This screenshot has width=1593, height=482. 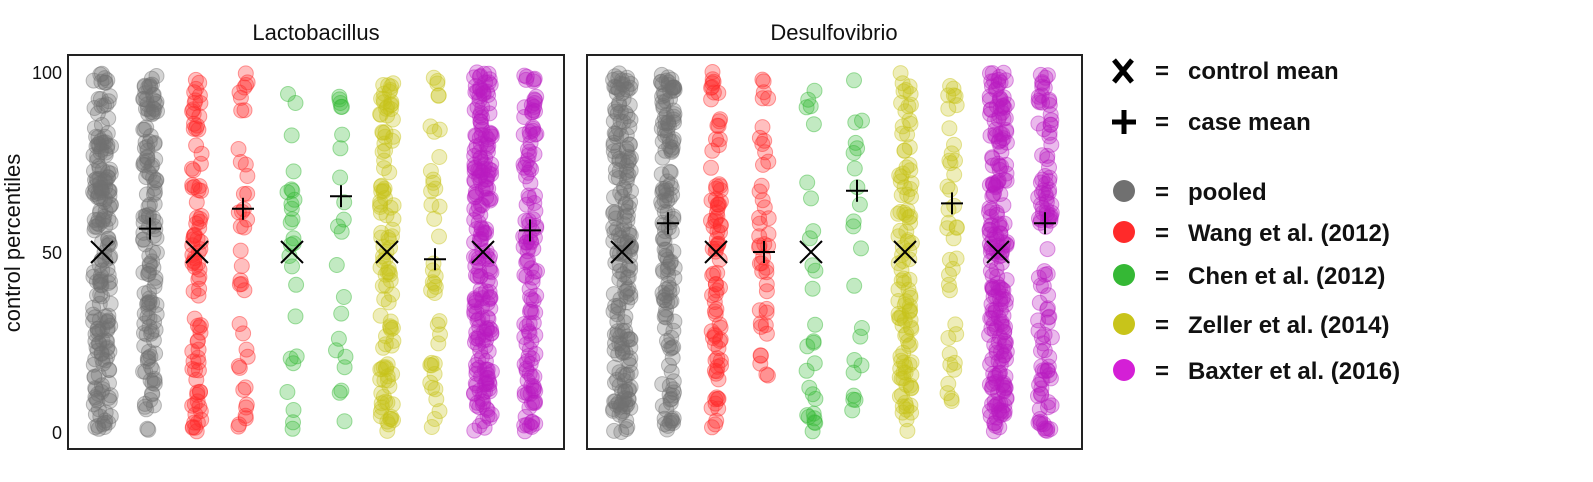 What do you see at coordinates (1256, 371) in the screenshot?
I see `legend-item-baxter-et-al-2016: = Baxter et al. (2016)` at bounding box center [1256, 371].